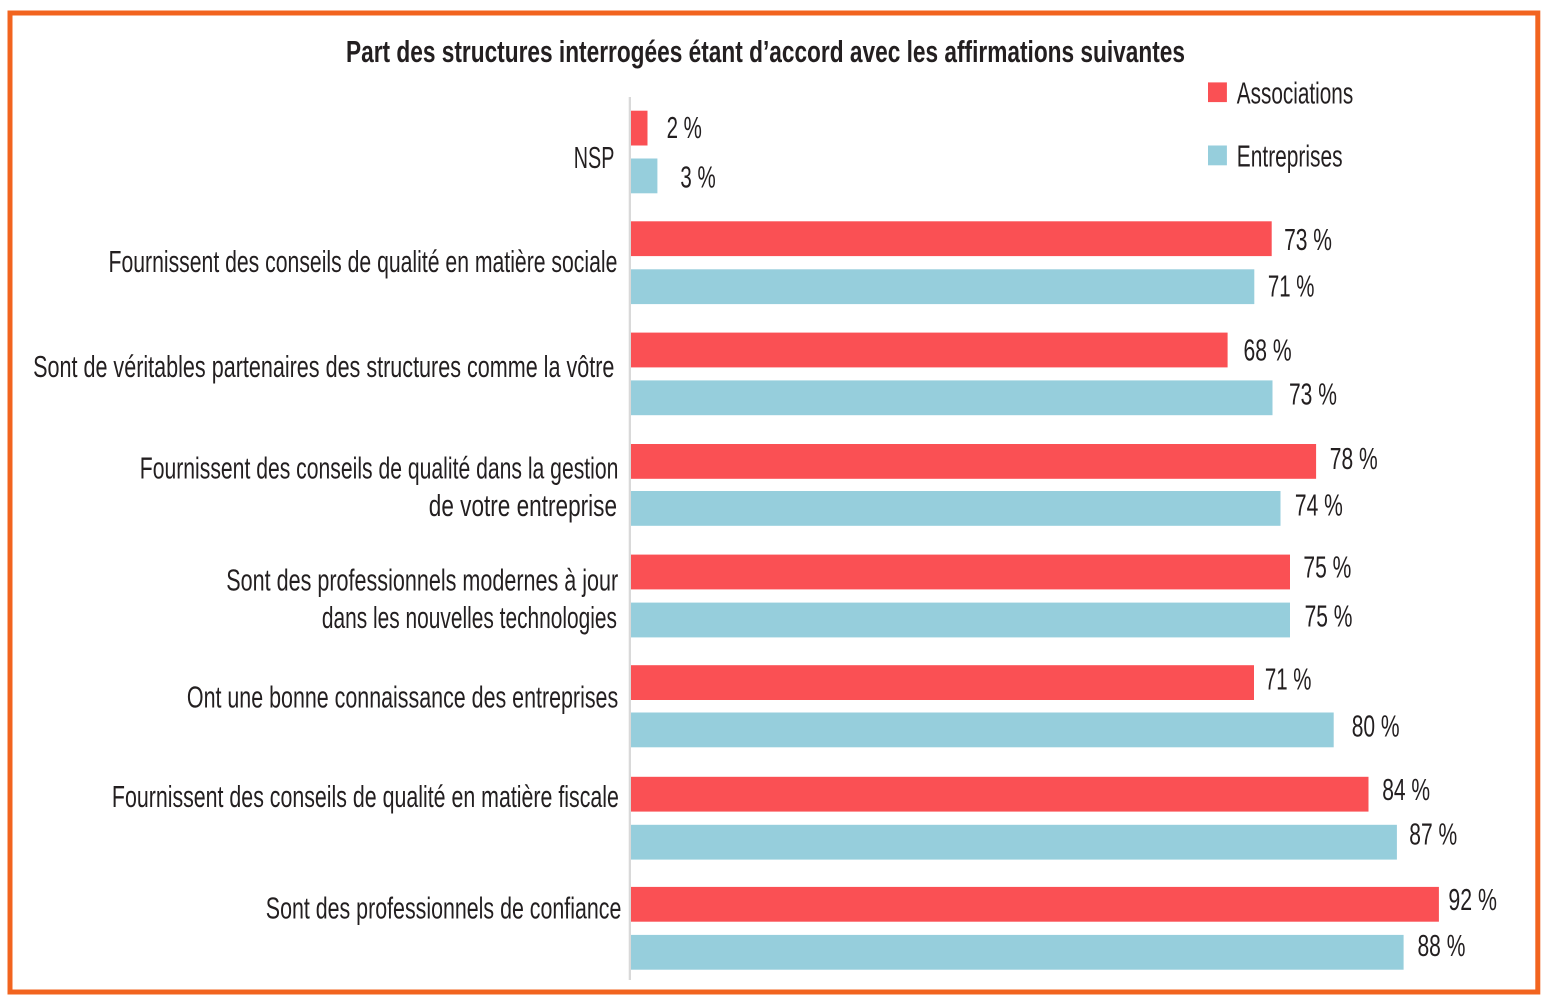  Describe the element at coordinates (697, 176) in the screenshot. I see `svg-text: 3 %` at that location.